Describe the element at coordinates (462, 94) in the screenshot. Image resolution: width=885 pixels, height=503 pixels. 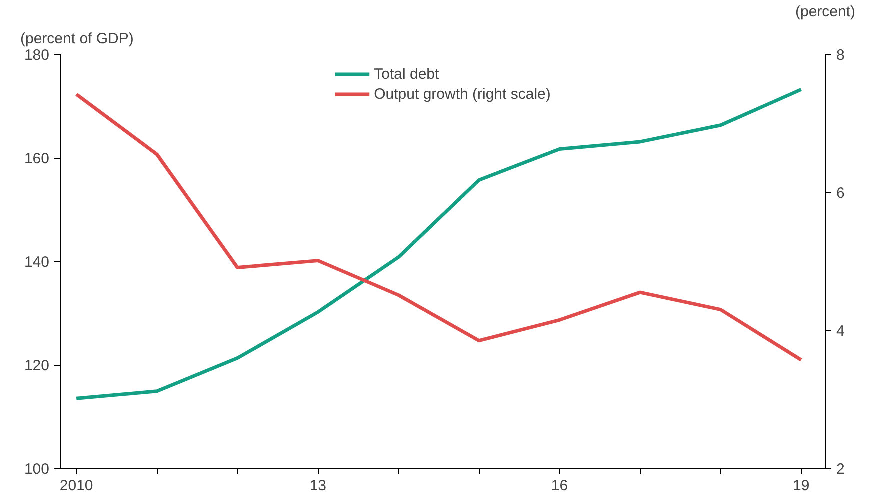
I see `legend-label: Output growth (right scale)` at that location.